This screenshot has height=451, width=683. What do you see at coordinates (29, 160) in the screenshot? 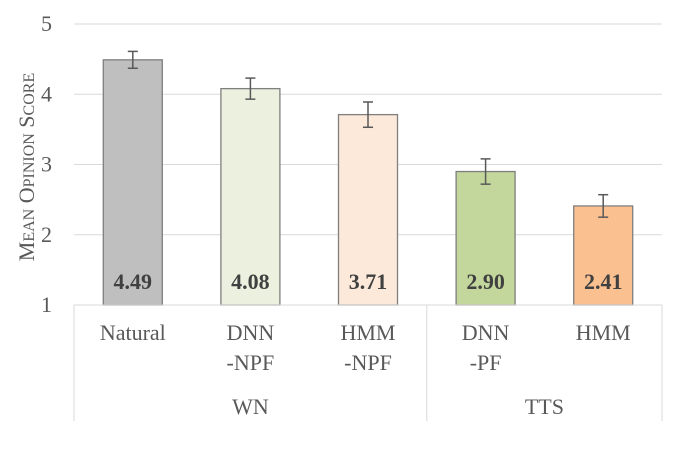
I see `y-axis-label-part: PINION` at bounding box center [29, 160].